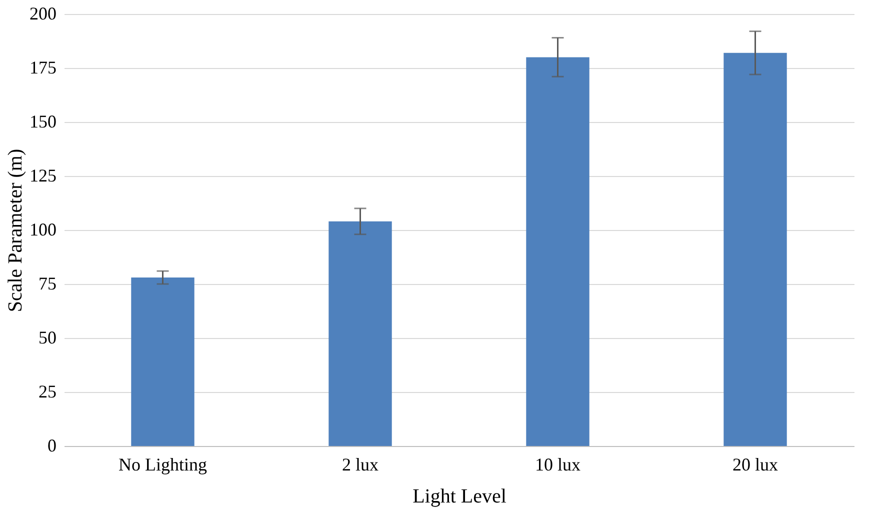 Image resolution: width=893 pixels, height=531 pixels. I want to click on y-tick-label: 25, so click(47, 392).